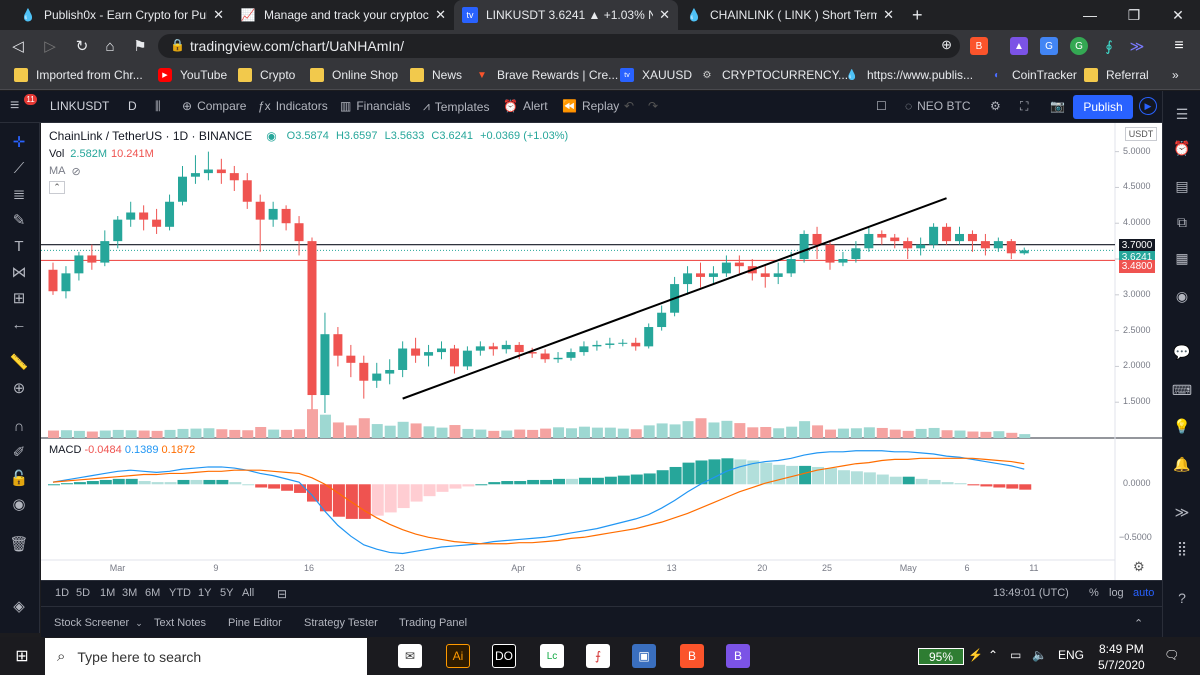 This screenshot has height=675, width=1200. What do you see at coordinates (19, 544) in the screenshot?
I see `trash-icon: 🗑` at bounding box center [19, 544].